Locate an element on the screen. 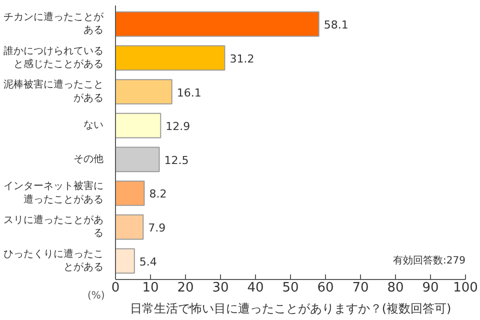  x-tick-label: 40 is located at coordinates (255, 288).